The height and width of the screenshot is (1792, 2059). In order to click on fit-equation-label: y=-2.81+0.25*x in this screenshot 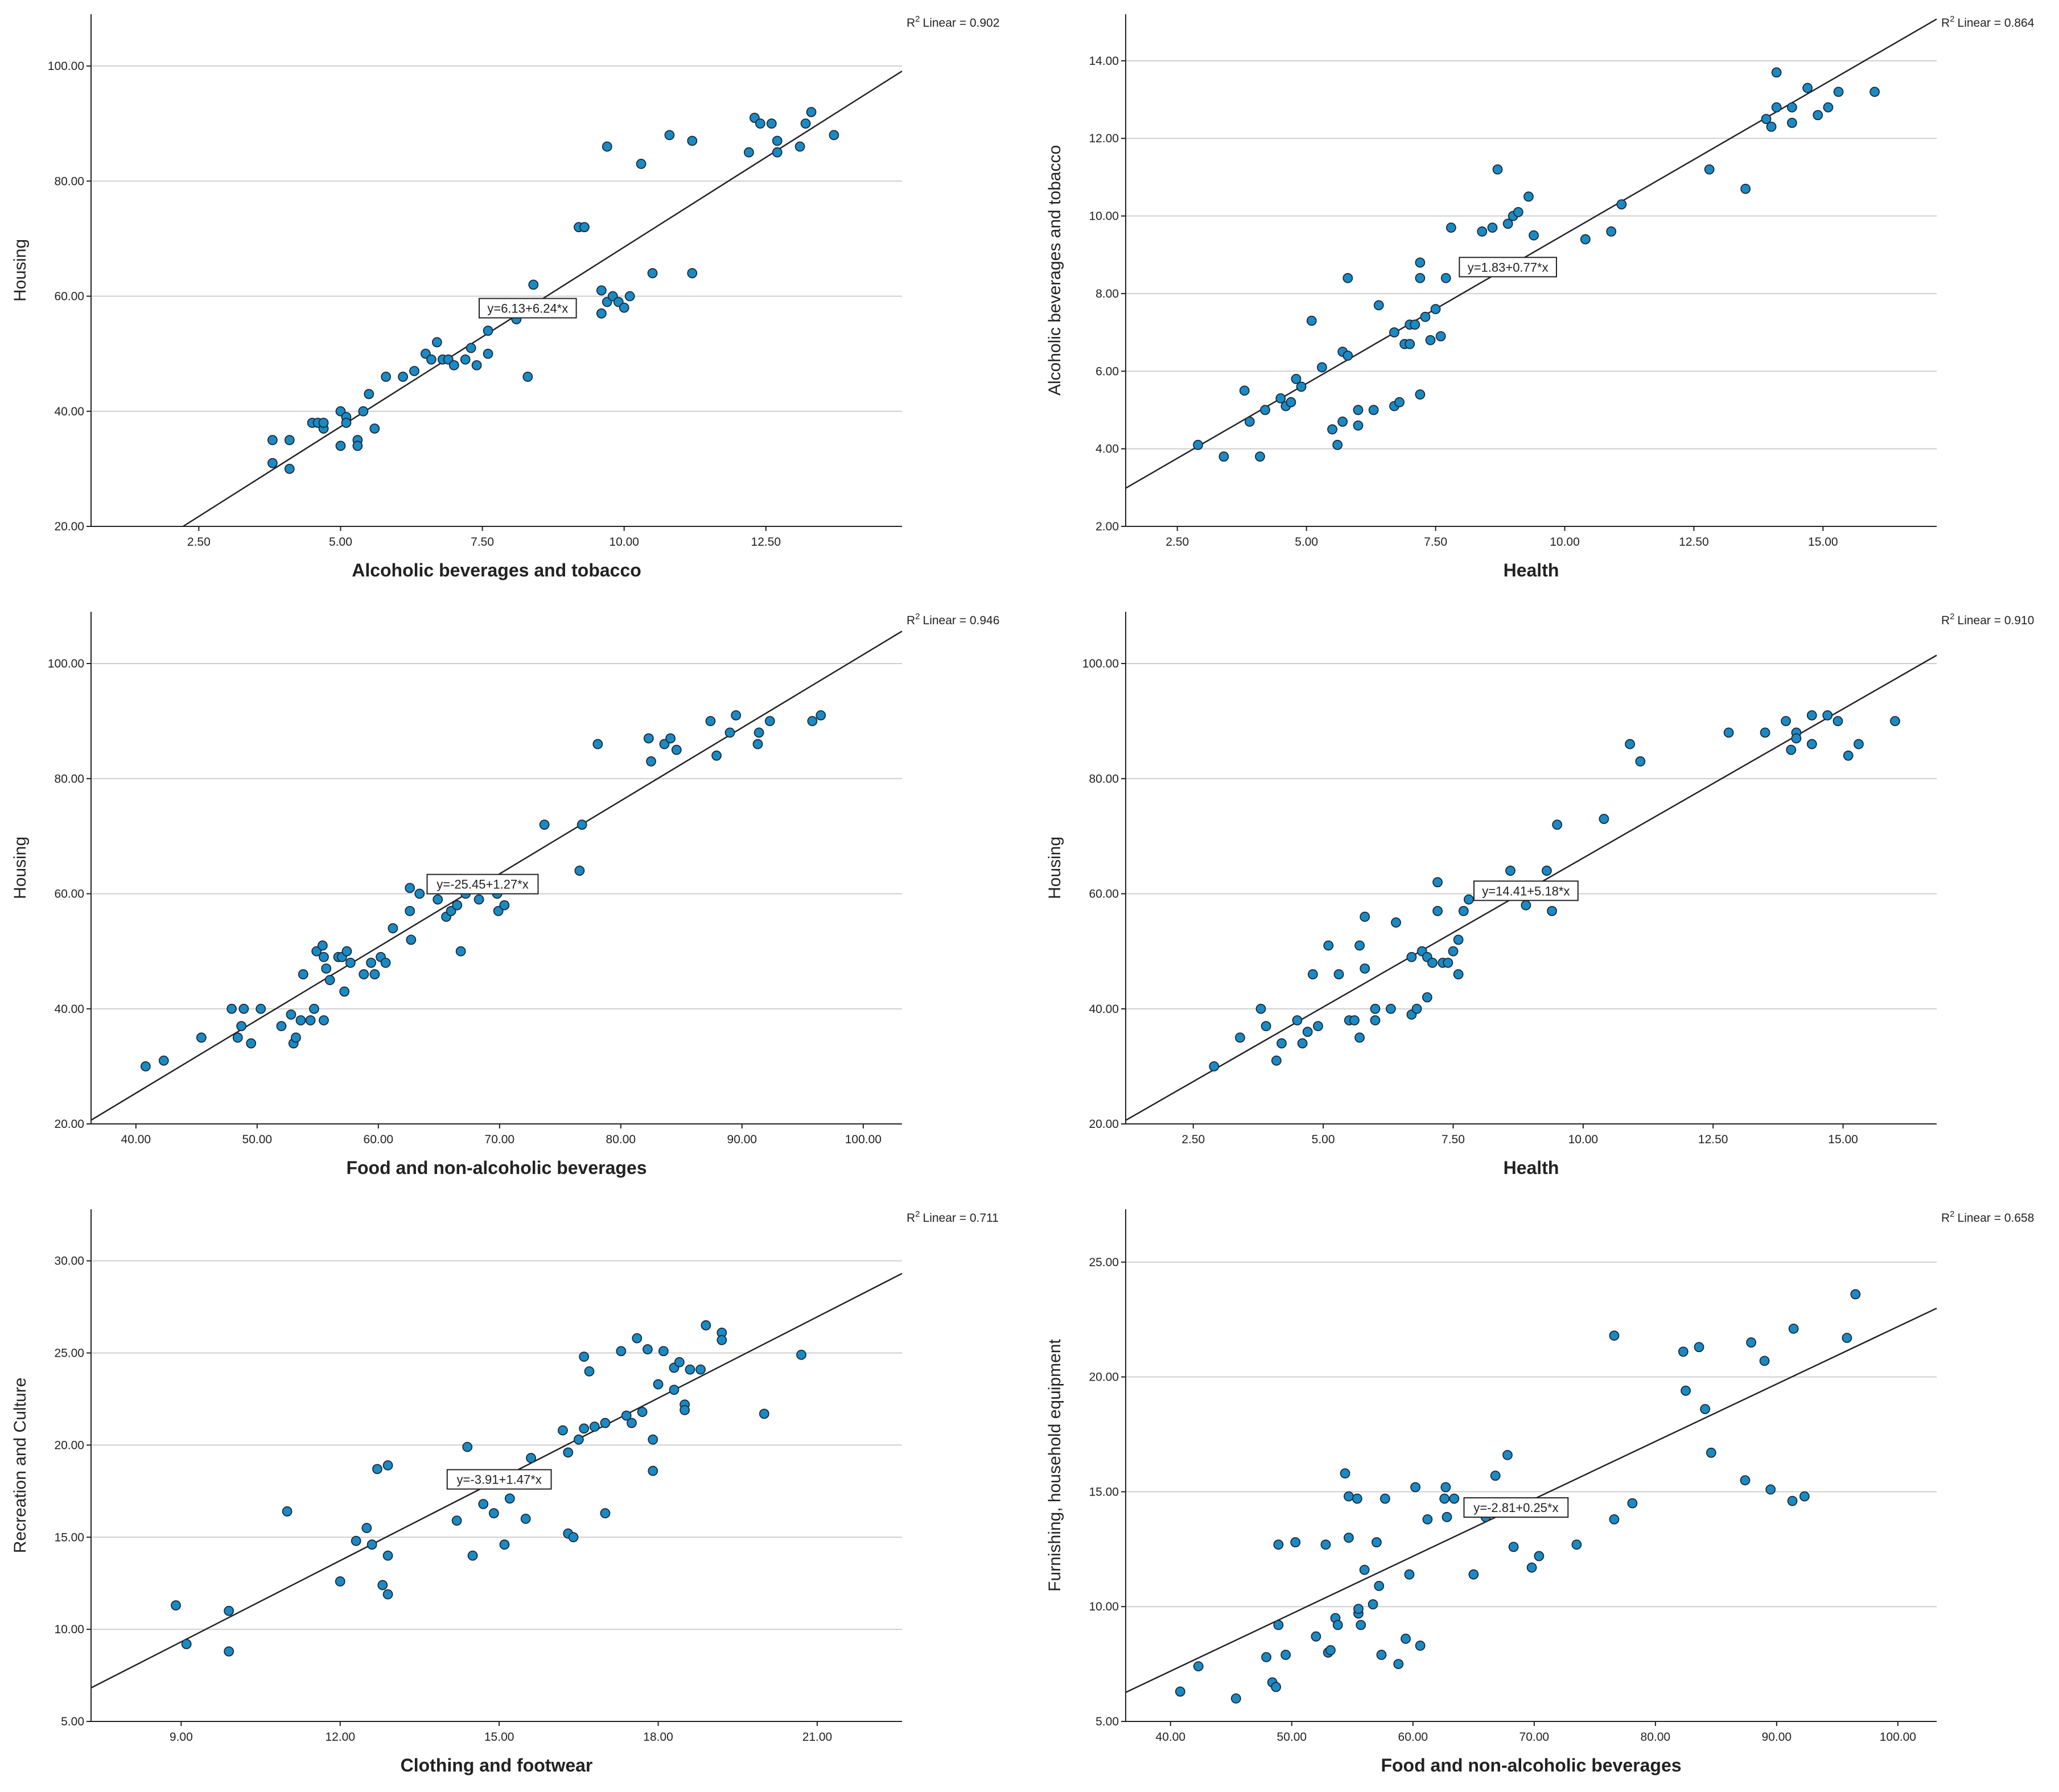, I will do `click(1515, 1508)`.